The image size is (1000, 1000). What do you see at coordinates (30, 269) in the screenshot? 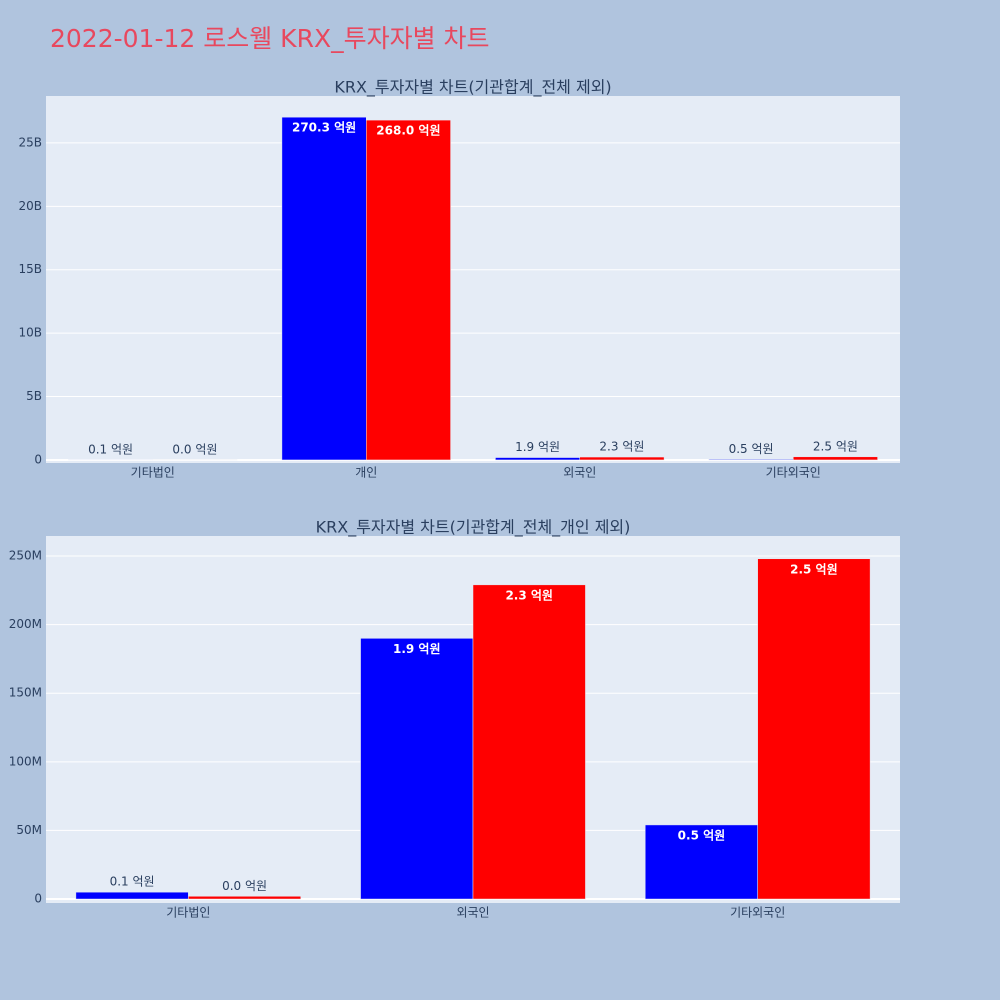
I see `y-tick-label: 15B` at bounding box center [30, 269].